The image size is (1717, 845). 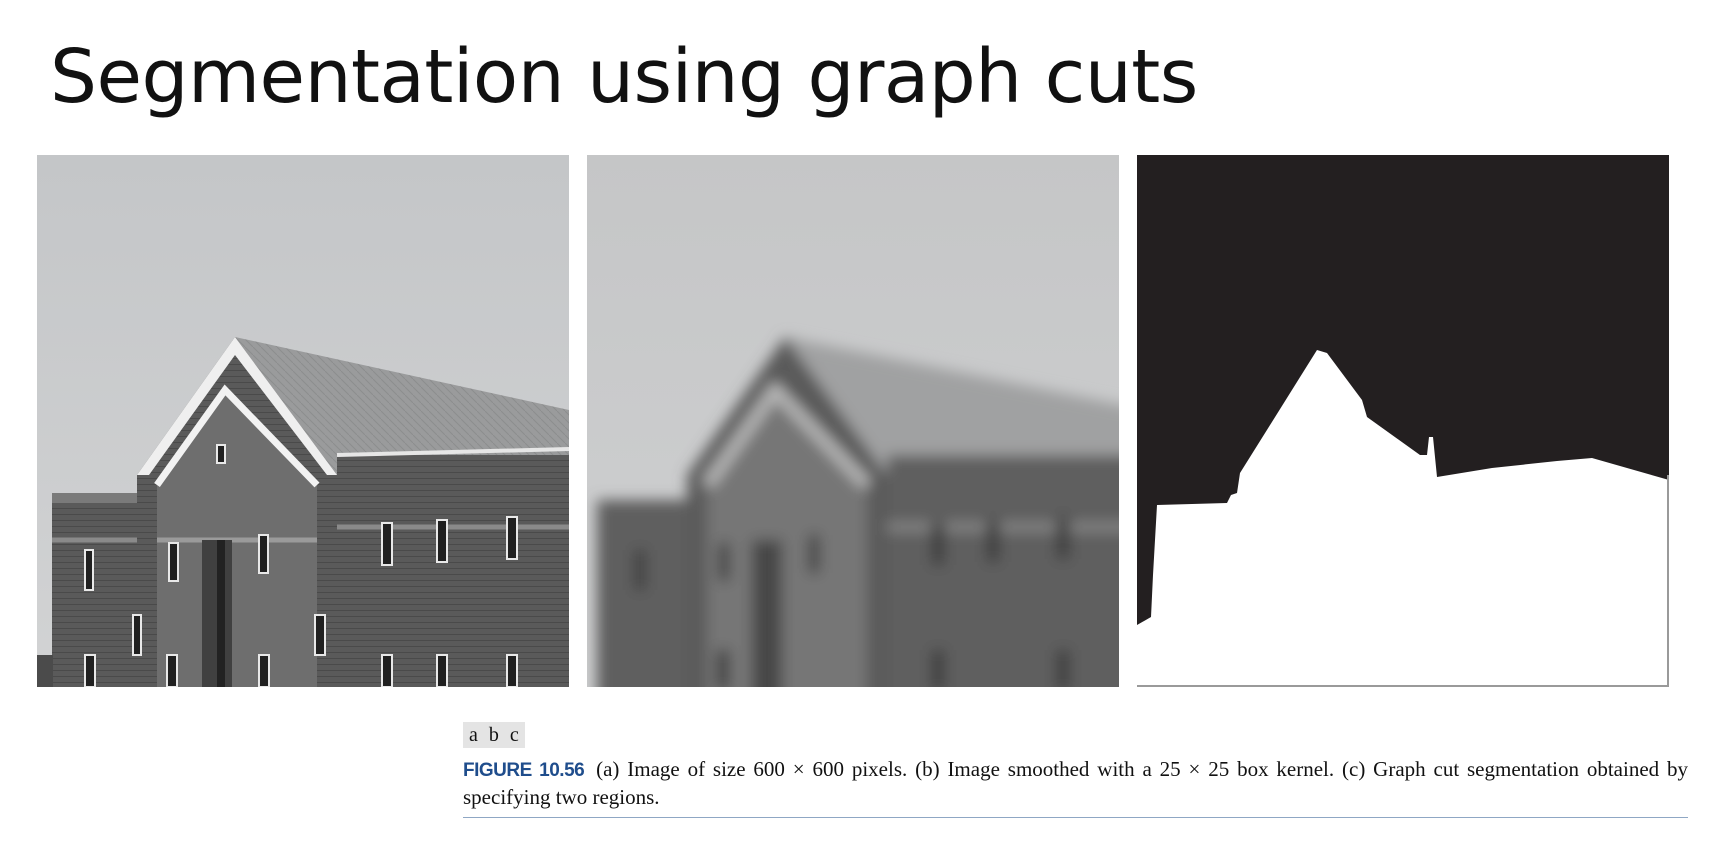 I want to click on figure-label: FIGURE 10.56, so click(x=524, y=770).